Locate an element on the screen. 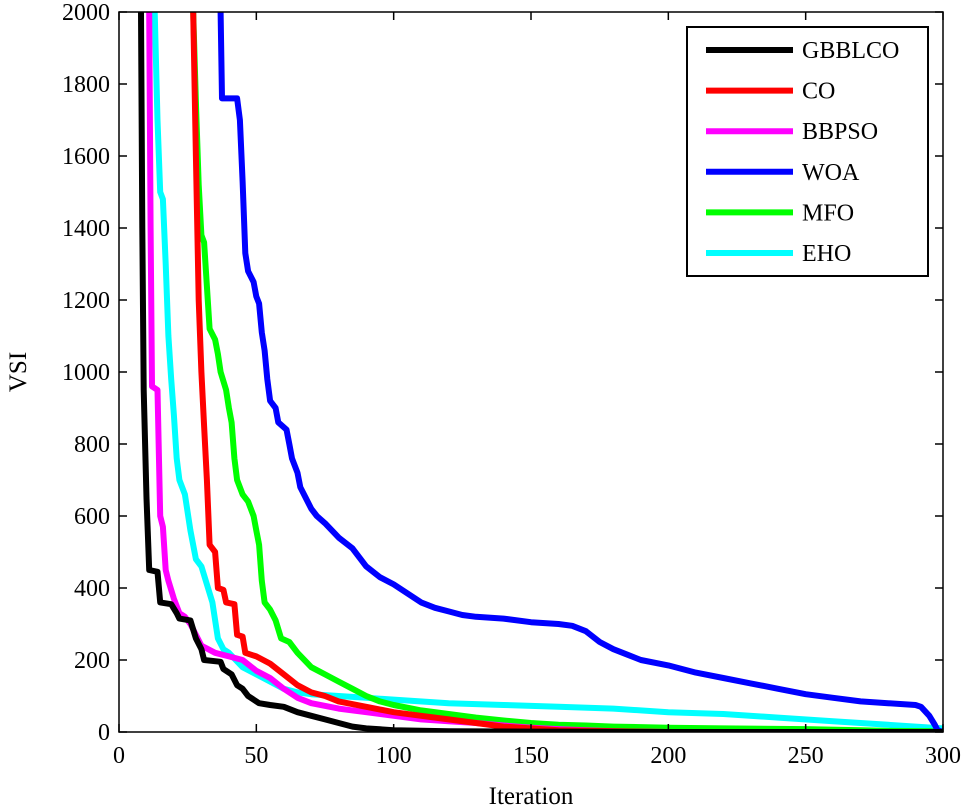  y-tick-label: 1400 is located at coordinates (86, 229).